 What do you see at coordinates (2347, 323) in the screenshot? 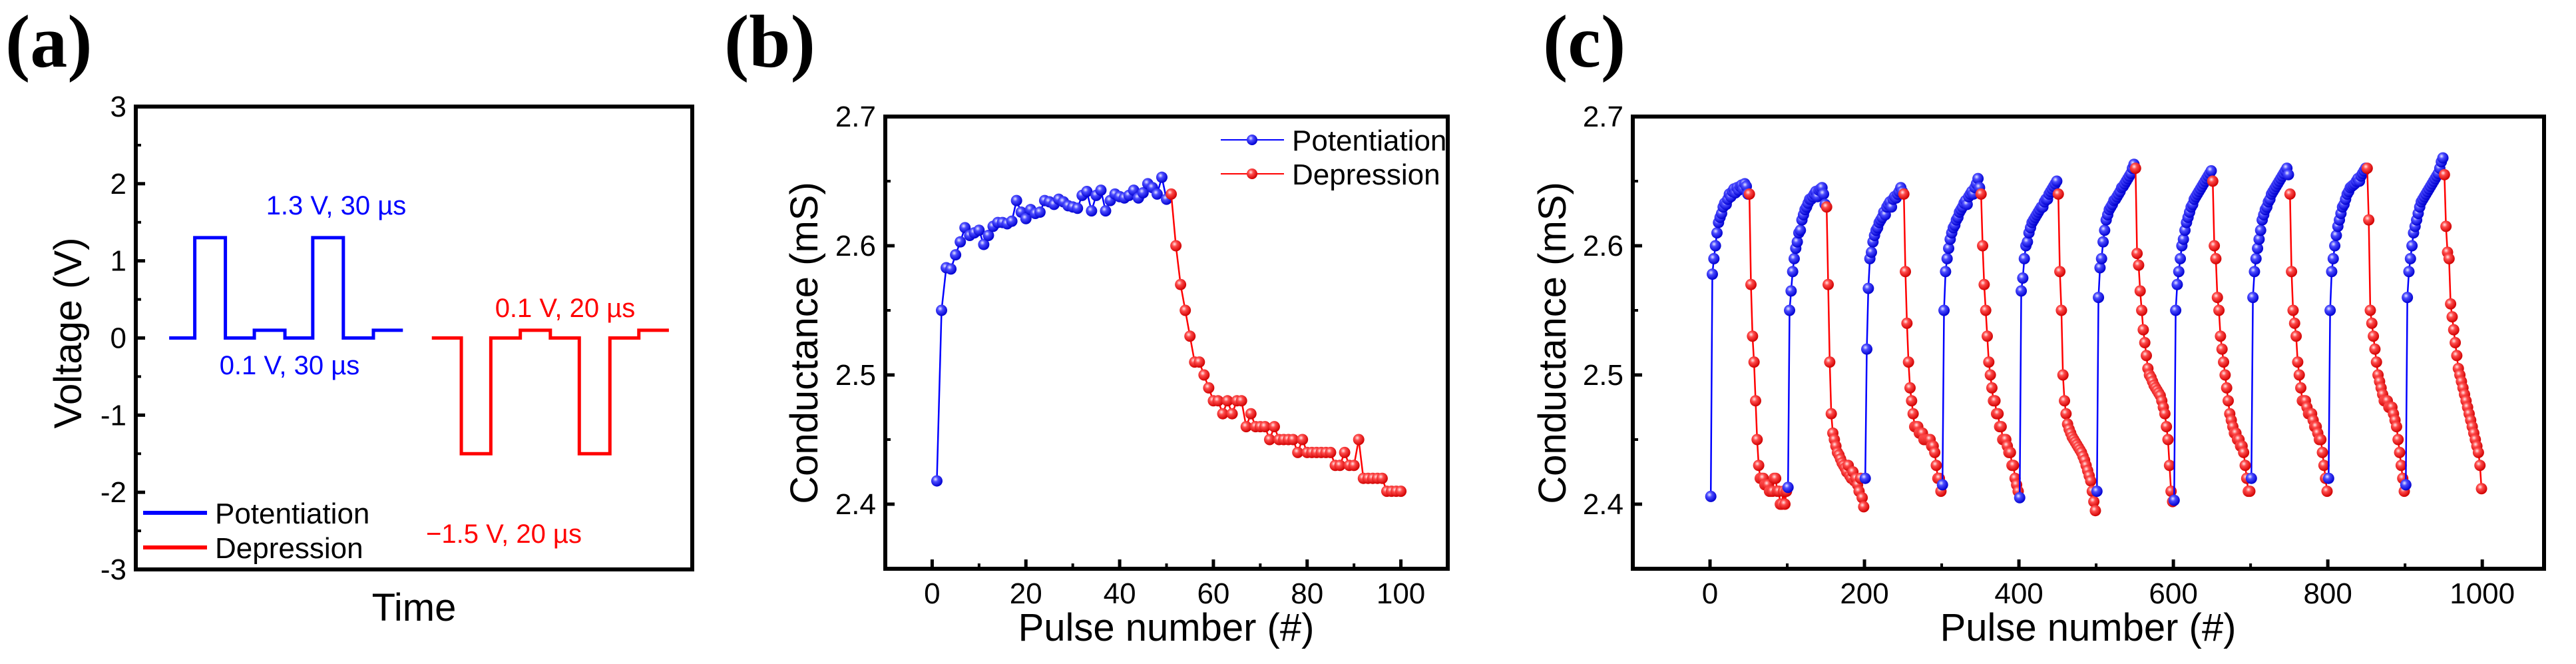
I see `potentiation-line` at bounding box center [2347, 323].